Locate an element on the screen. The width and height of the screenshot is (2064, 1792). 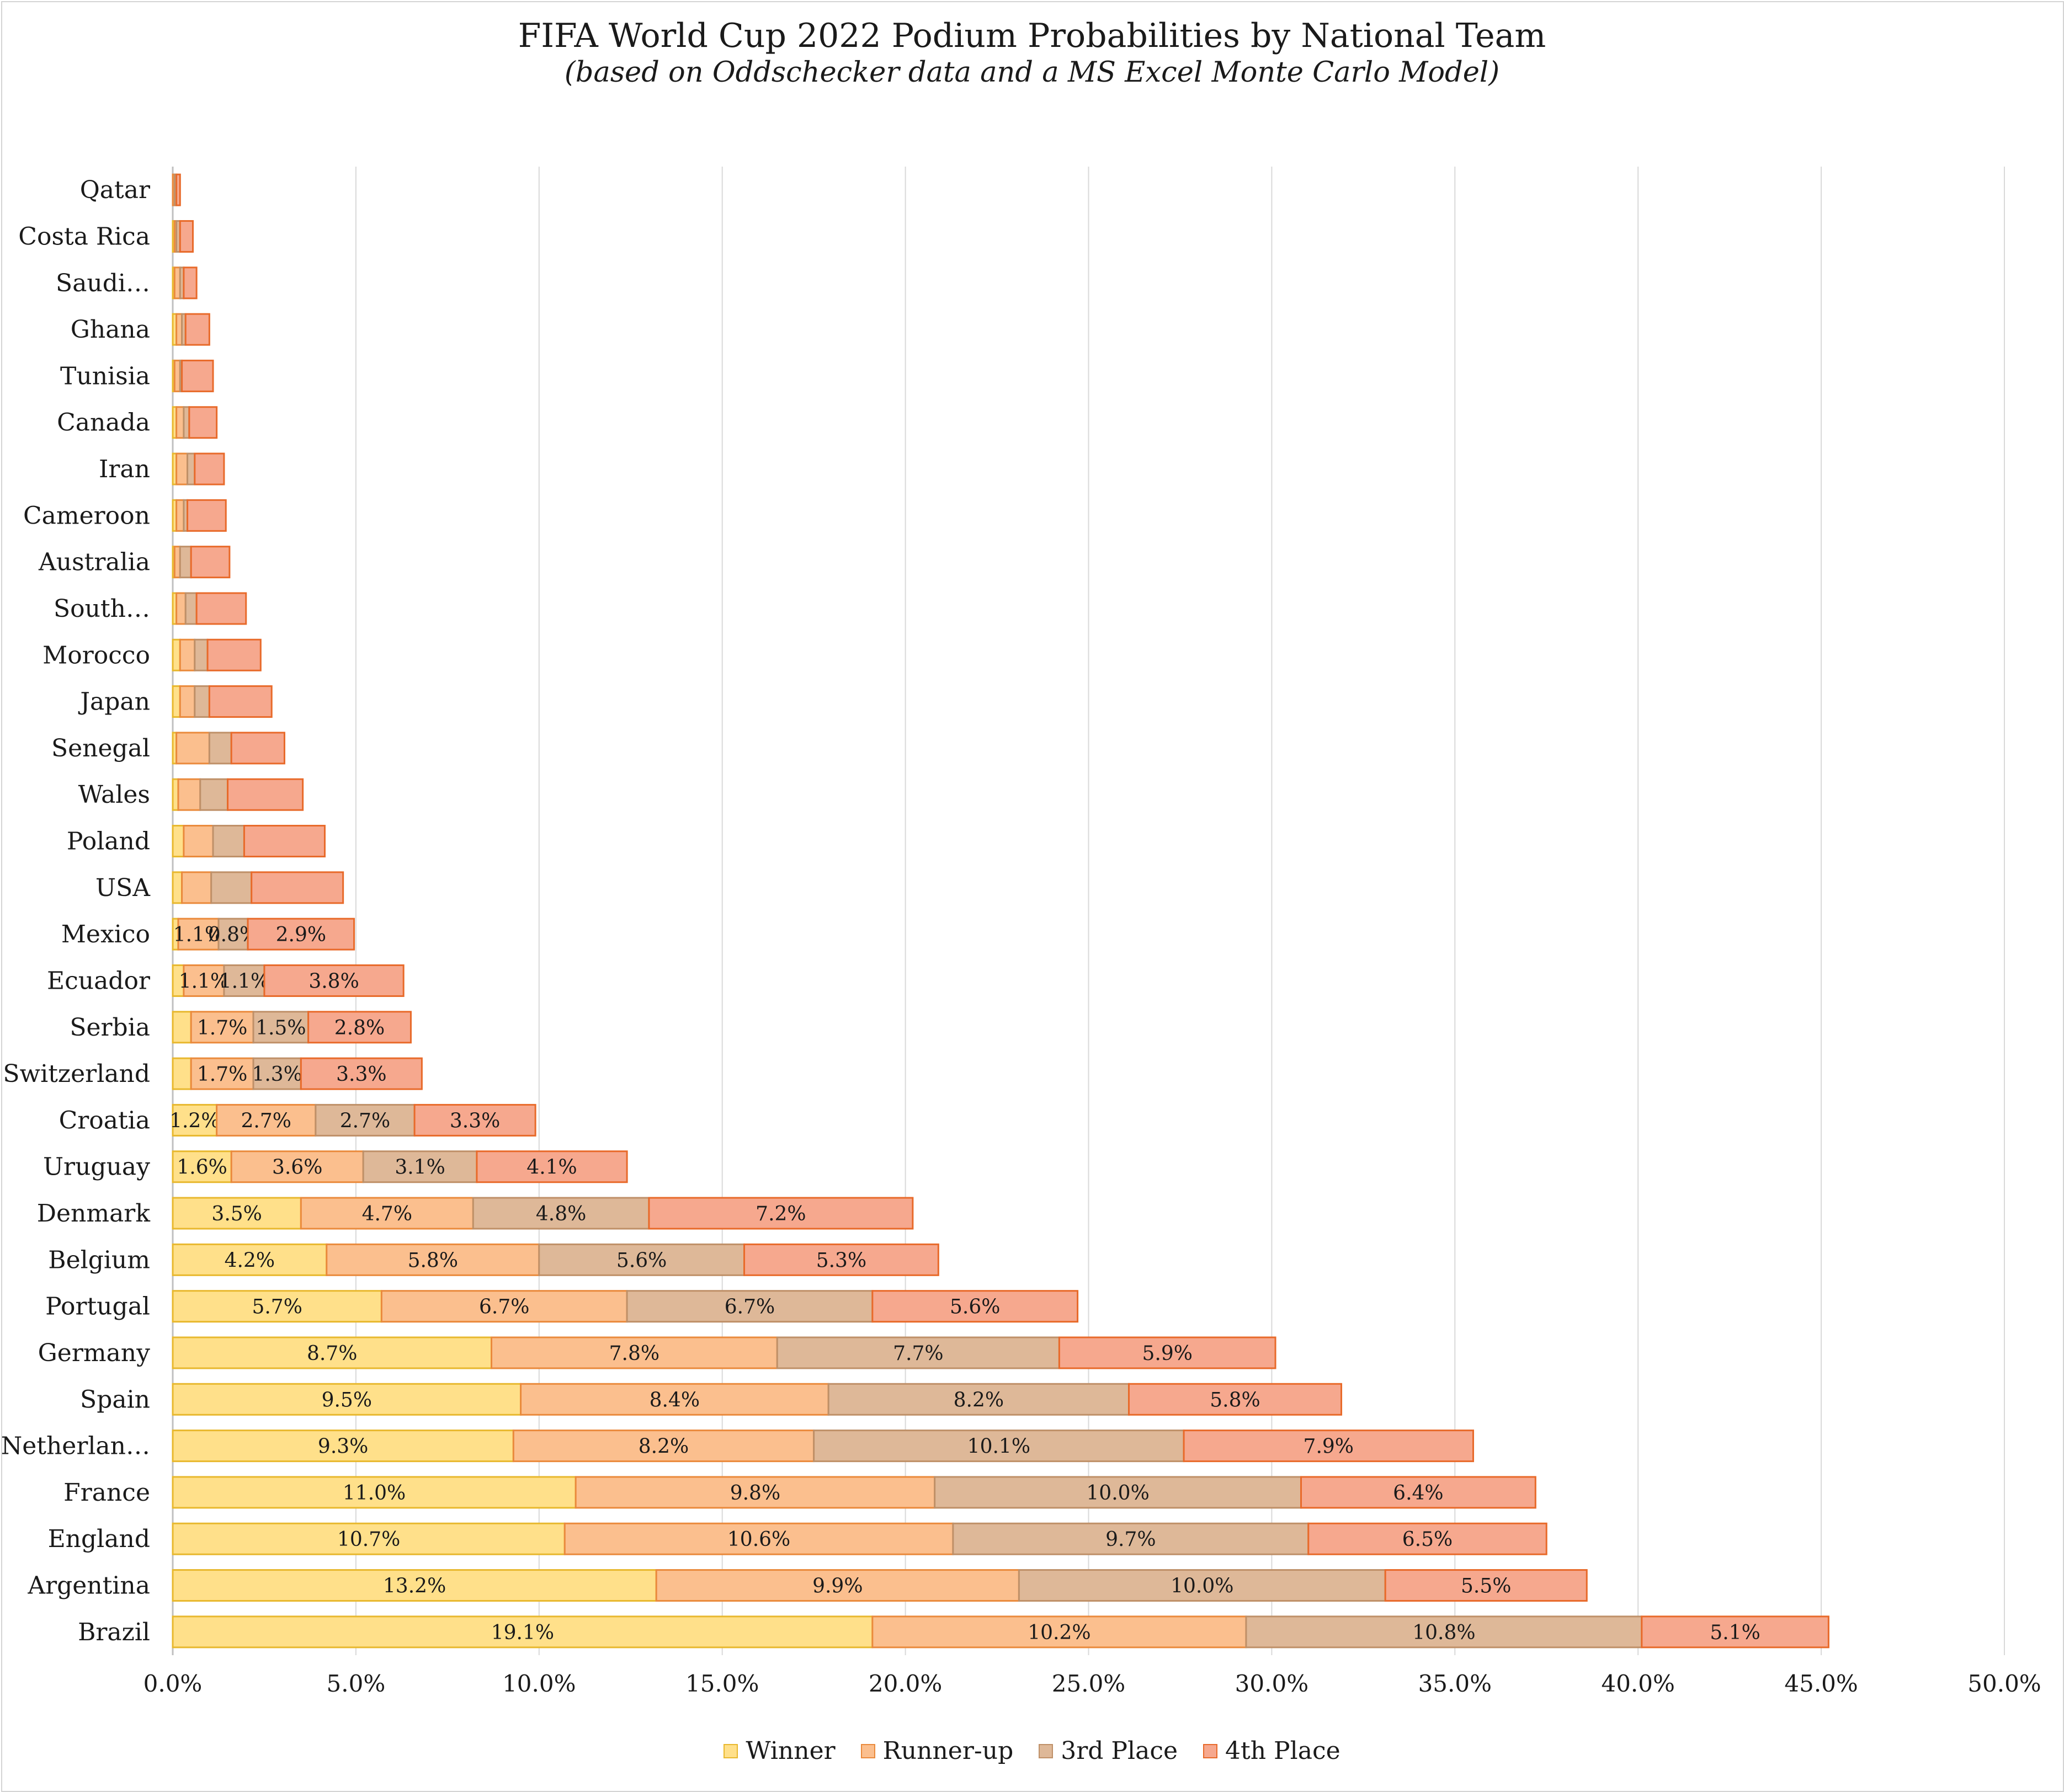
legend-item-4th-place: 4th Place is located at coordinates (1272, 1751).